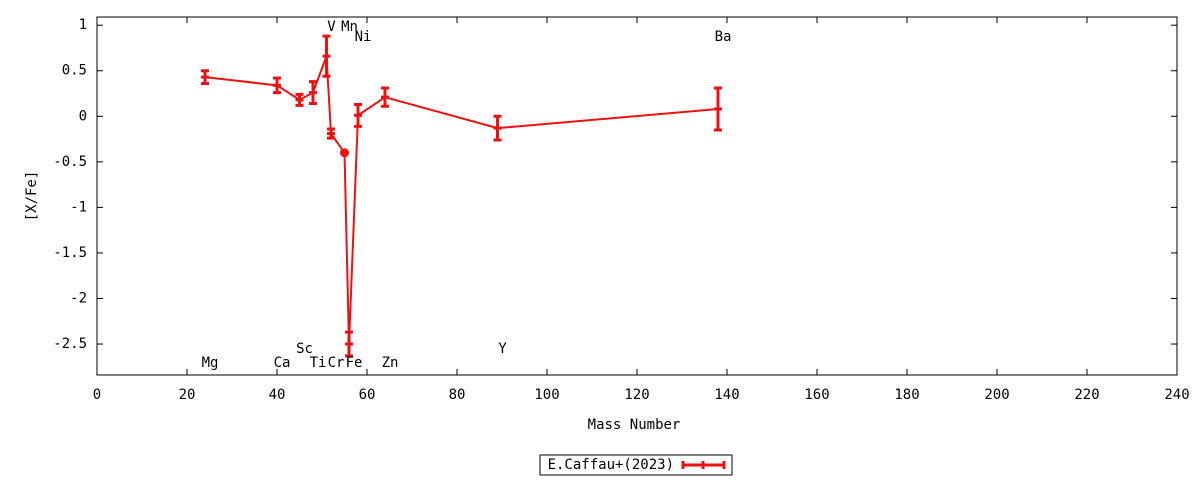  What do you see at coordinates (83, 25) in the screenshot?
I see `y-tick-label: 1` at bounding box center [83, 25].